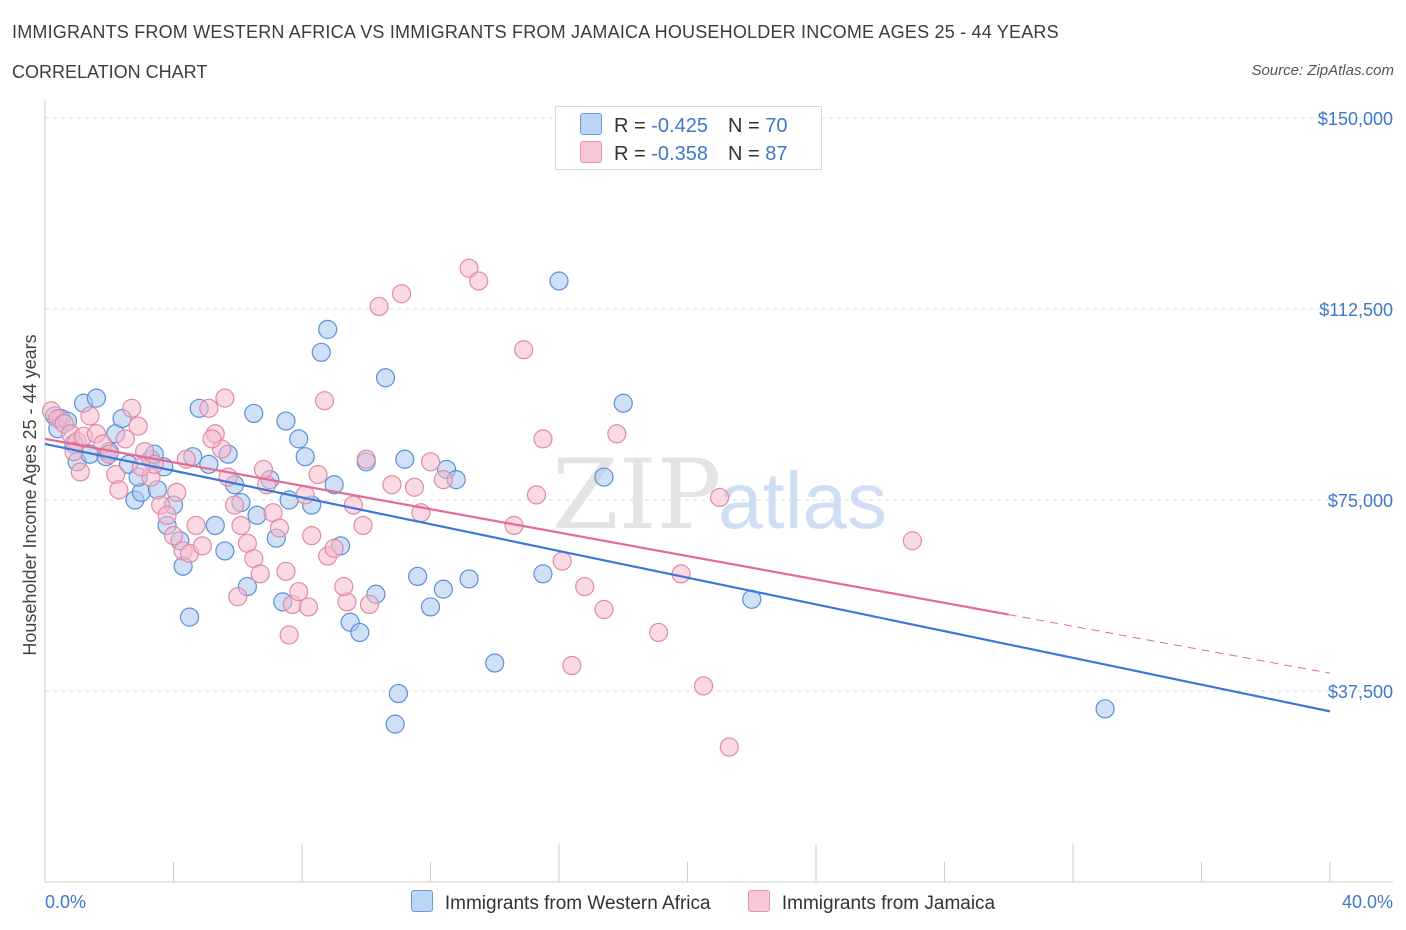 This screenshot has height=930, width=1406. I want to click on trend-line-jamaica-extension, so click(1169, 644).